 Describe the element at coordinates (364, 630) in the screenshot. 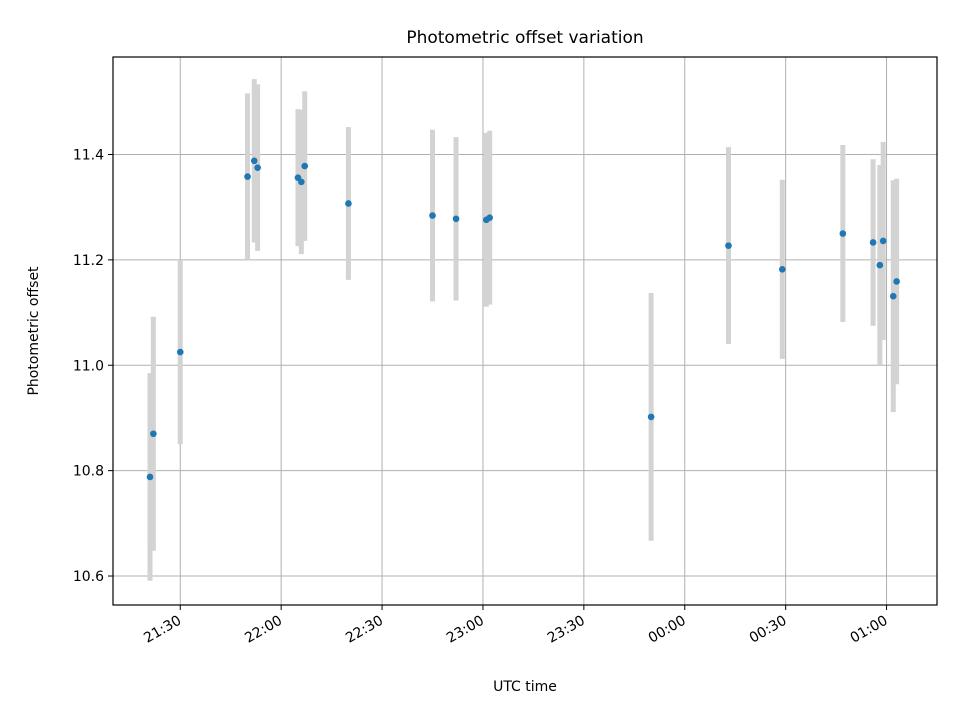

I see `x-tick-label: 22:30` at that location.